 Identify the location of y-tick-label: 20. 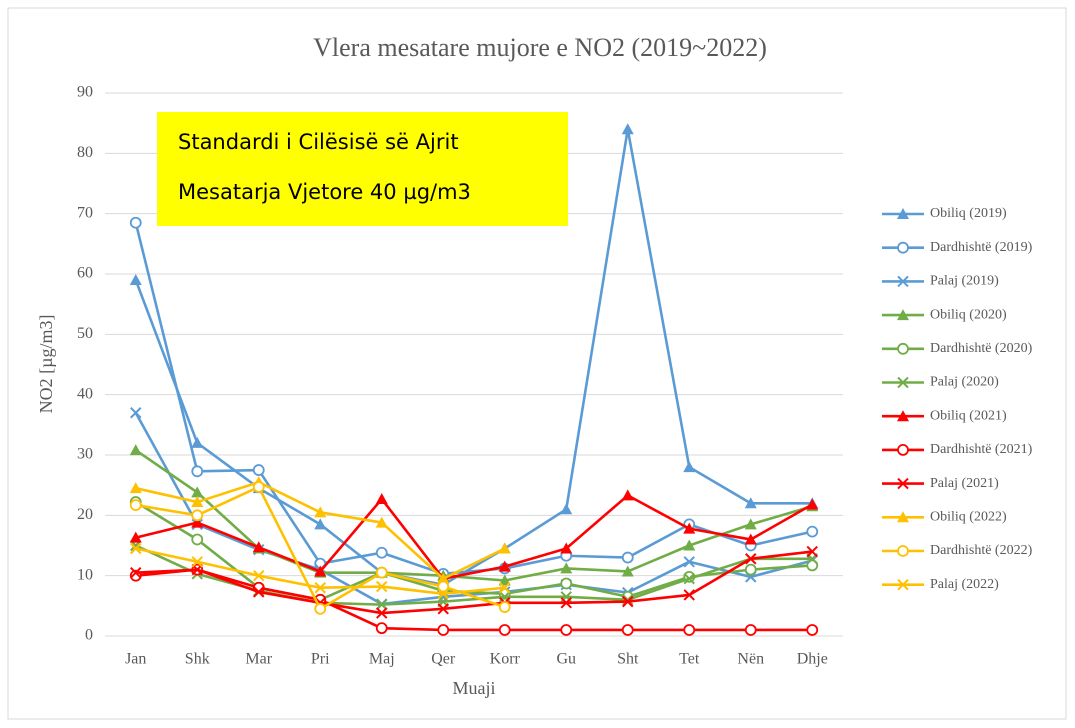
(85, 514).